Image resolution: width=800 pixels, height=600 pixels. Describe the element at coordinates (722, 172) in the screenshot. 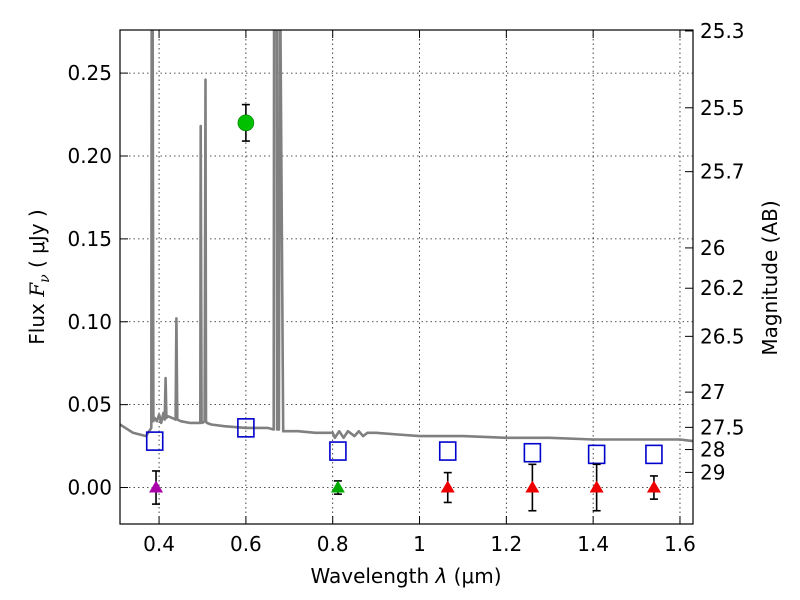

I see `y2-tick-label: 25.7` at that location.